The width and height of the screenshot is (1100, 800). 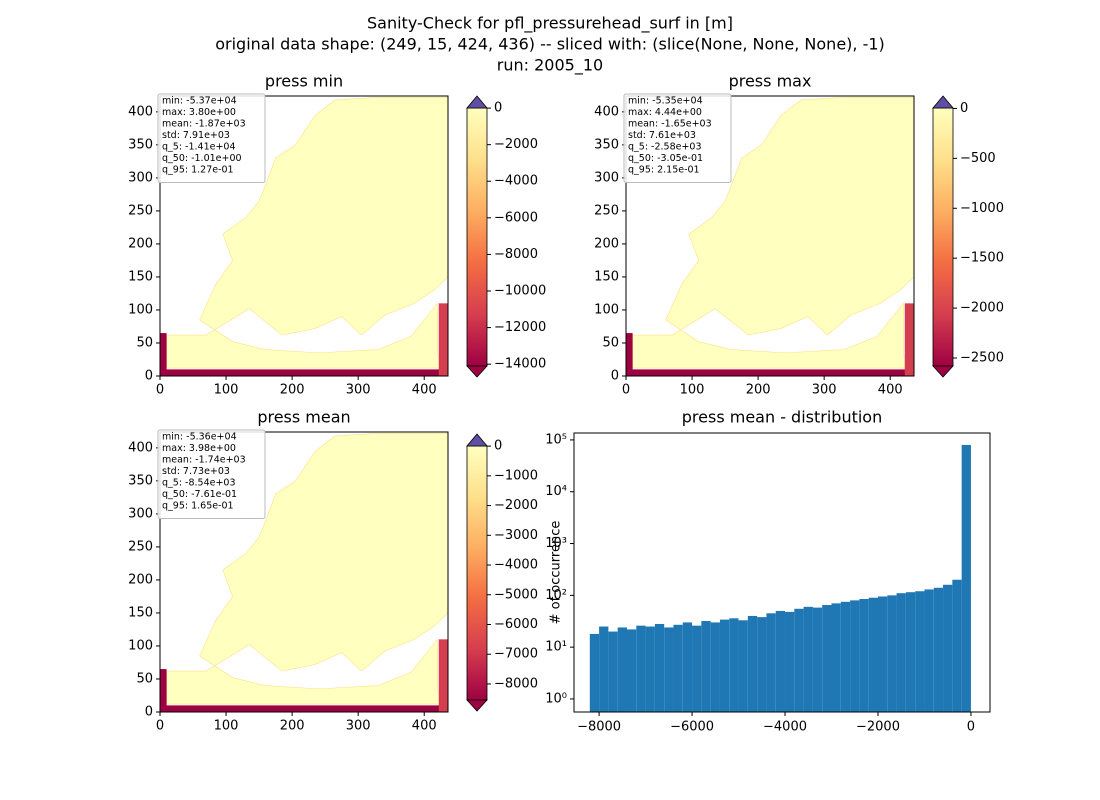 I want to click on stats-line: q_95: 1.27e-01, so click(x=198, y=170).